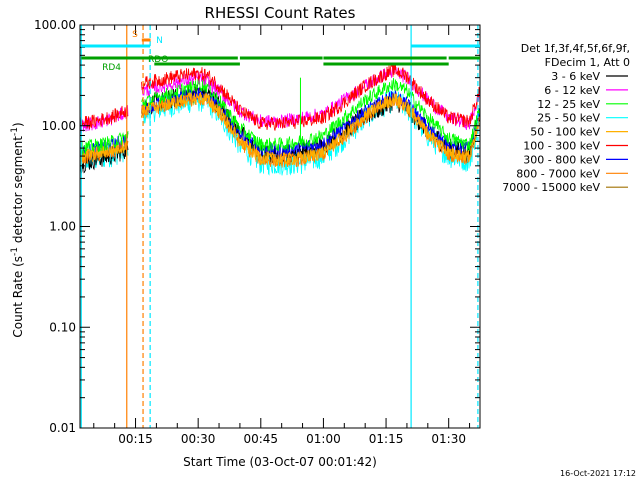  What do you see at coordinates (561, 146) in the screenshot?
I see `legend-entry-label: 100 - 300 keV` at bounding box center [561, 146].